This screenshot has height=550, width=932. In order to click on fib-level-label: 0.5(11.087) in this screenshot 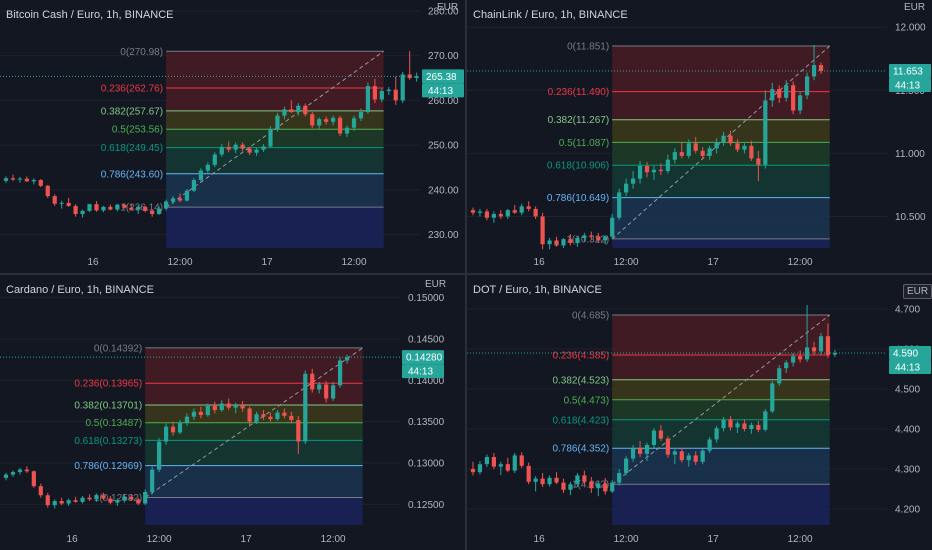, I will do `click(584, 143)`.